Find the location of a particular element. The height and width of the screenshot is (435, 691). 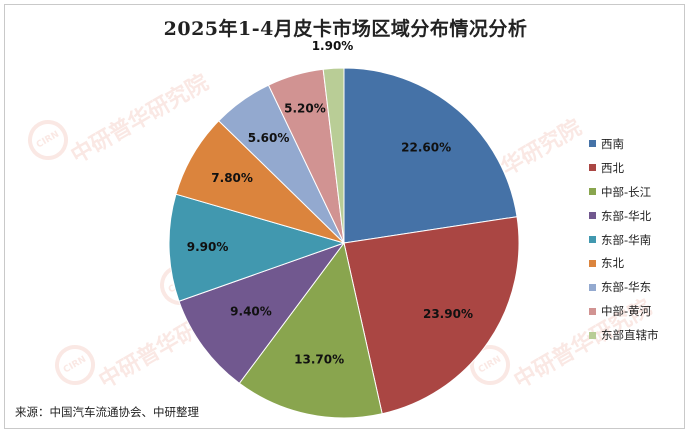

data-label-1: 22.60% is located at coordinates (426, 147).